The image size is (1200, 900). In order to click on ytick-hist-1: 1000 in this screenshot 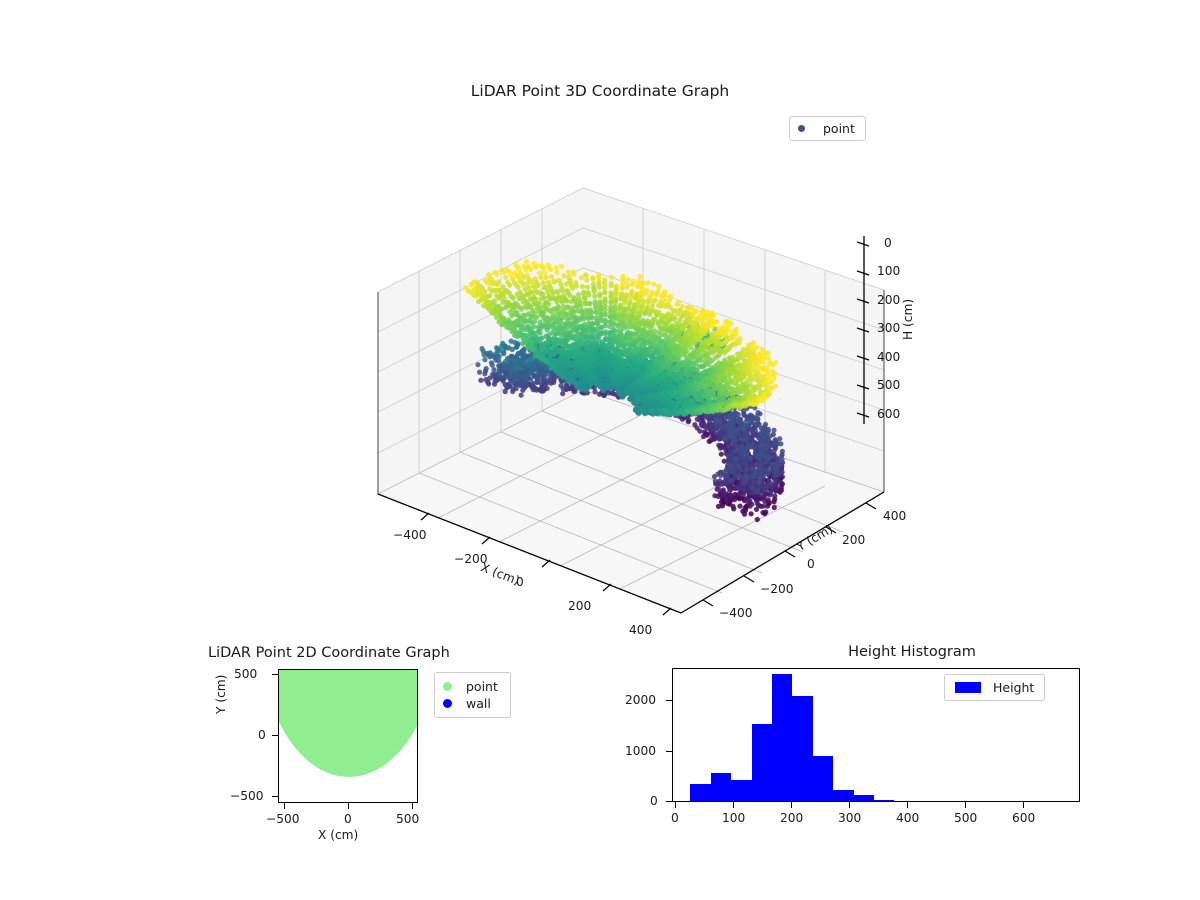, I will do `click(641, 751)`.